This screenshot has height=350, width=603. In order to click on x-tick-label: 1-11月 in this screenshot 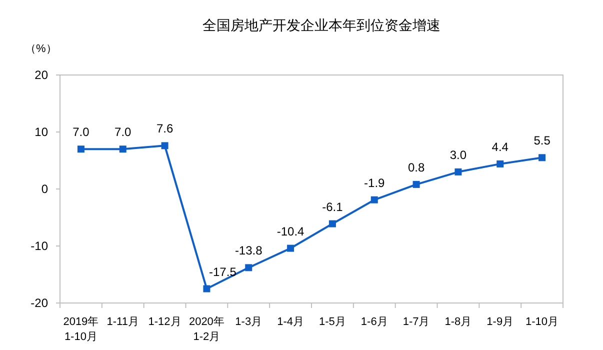, I will do `click(122, 322)`.